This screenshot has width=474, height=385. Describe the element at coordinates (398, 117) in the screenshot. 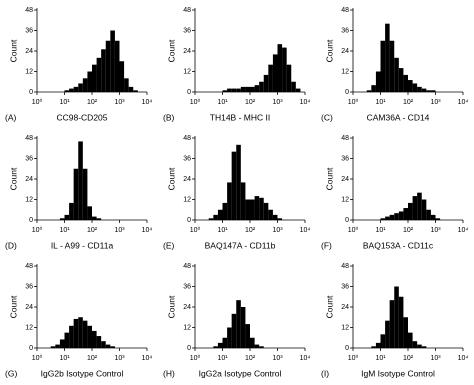

I see `panel-title: CAM36A - CD14` at that location.